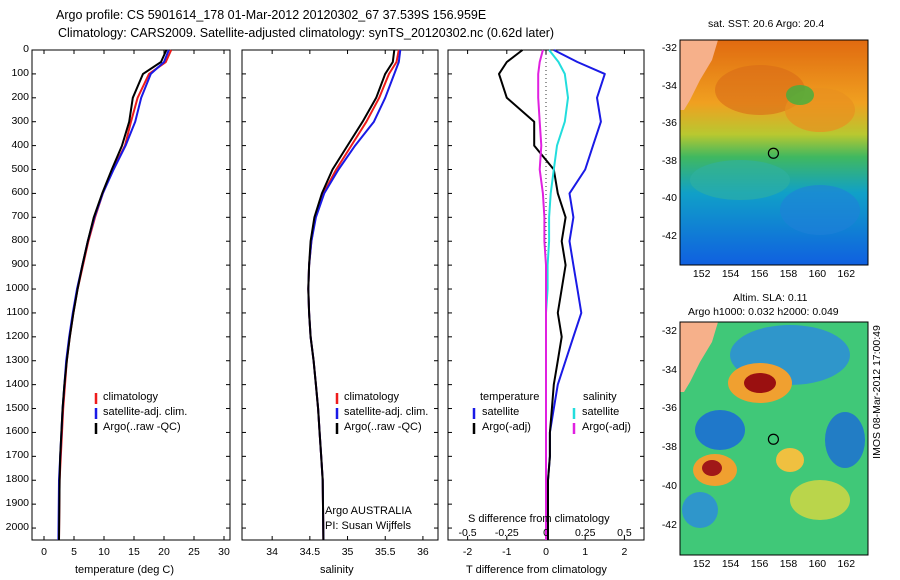 The height and width of the screenshot is (580, 900). What do you see at coordinates (104, 552) in the screenshot?
I see `x-tick-label: 10` at bounding box center [104, 552].